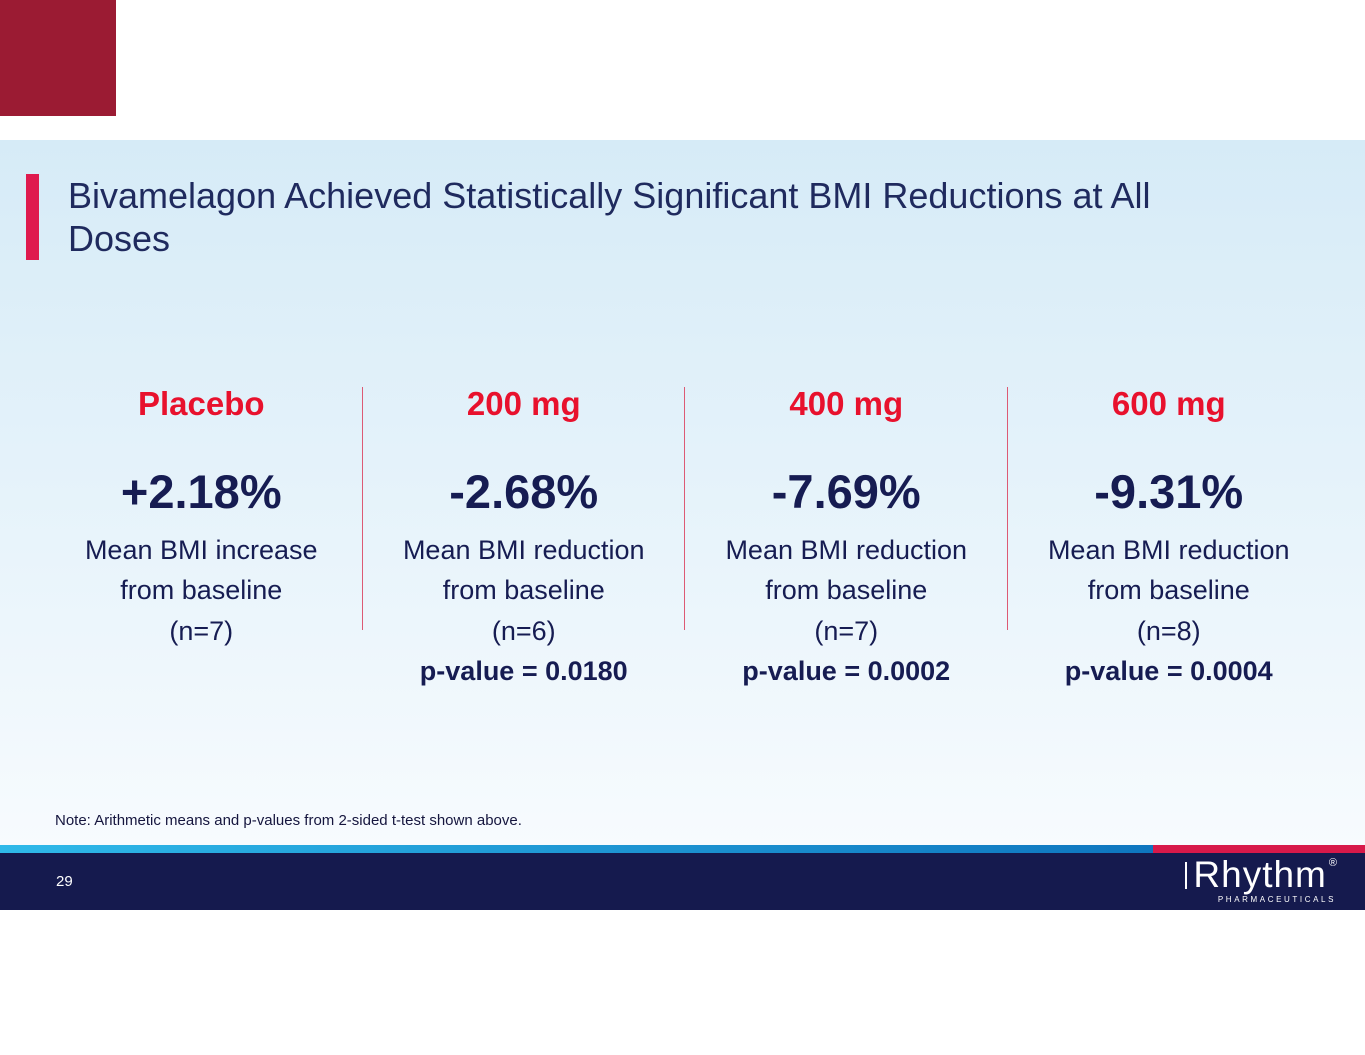 The width and height of the screenshot is (1365, 1055). Describe the element at coordinates (846, 671) in the screenshot. I see `dose-pvalue: p-value = 0.0002` at that location.